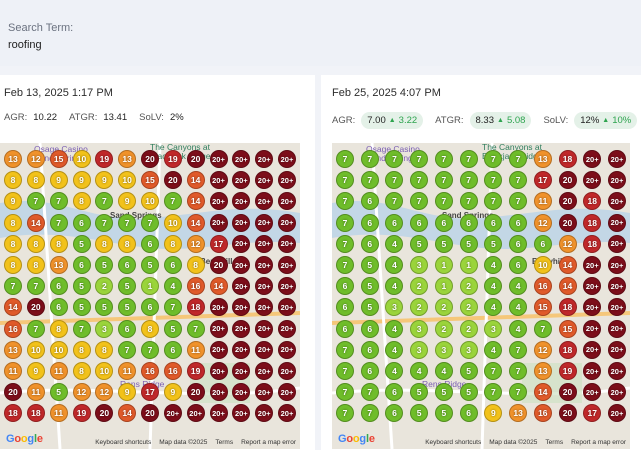 The height and width of the screenshot is (450, 641). Describe the element at coordinates (444, 384) in the screenshot. I see `poi-rens-ridge: Rens Ridge` at that location.